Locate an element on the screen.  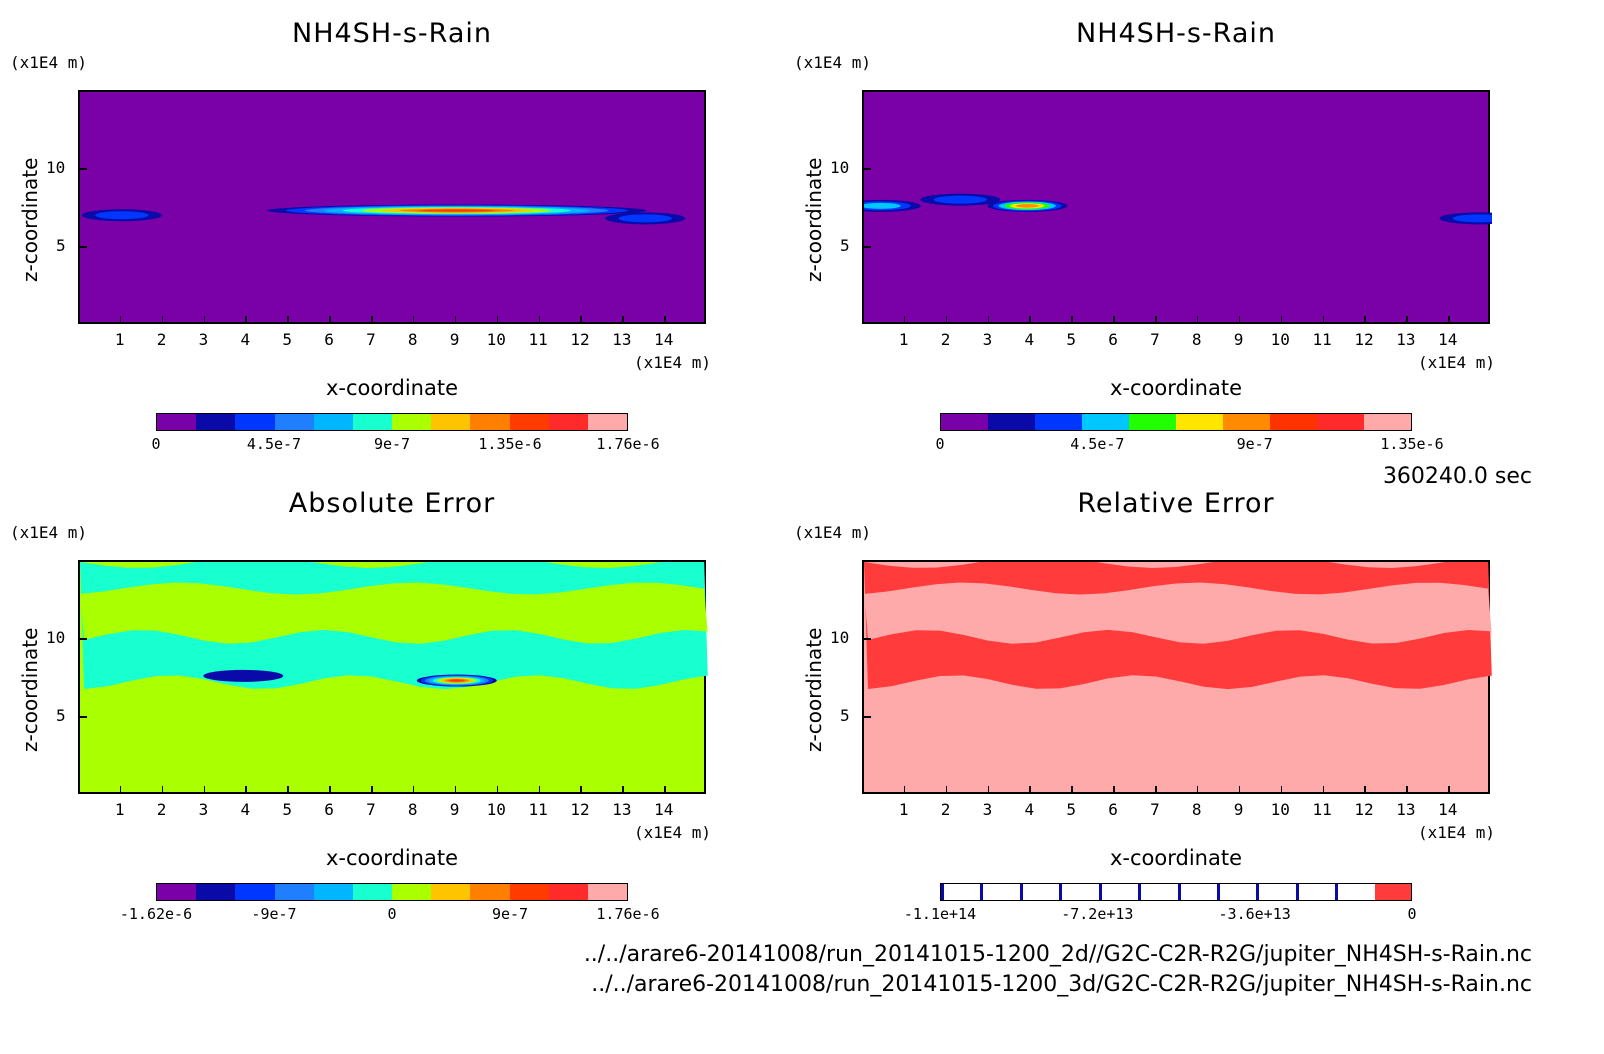
chart-title: NH4SH-s-Rain is located at coordinates (392, 33).